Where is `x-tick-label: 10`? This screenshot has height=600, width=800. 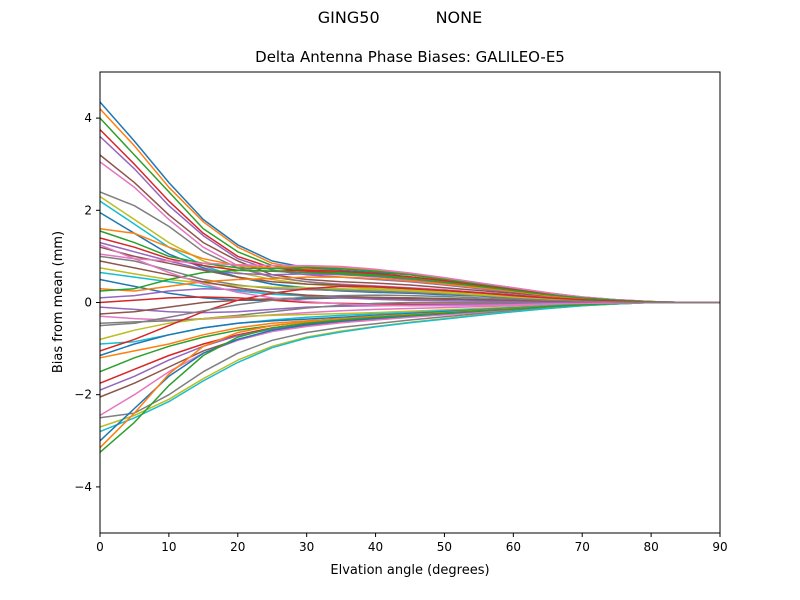 x-tick-label: 10 is located at coordinates (168, 547).